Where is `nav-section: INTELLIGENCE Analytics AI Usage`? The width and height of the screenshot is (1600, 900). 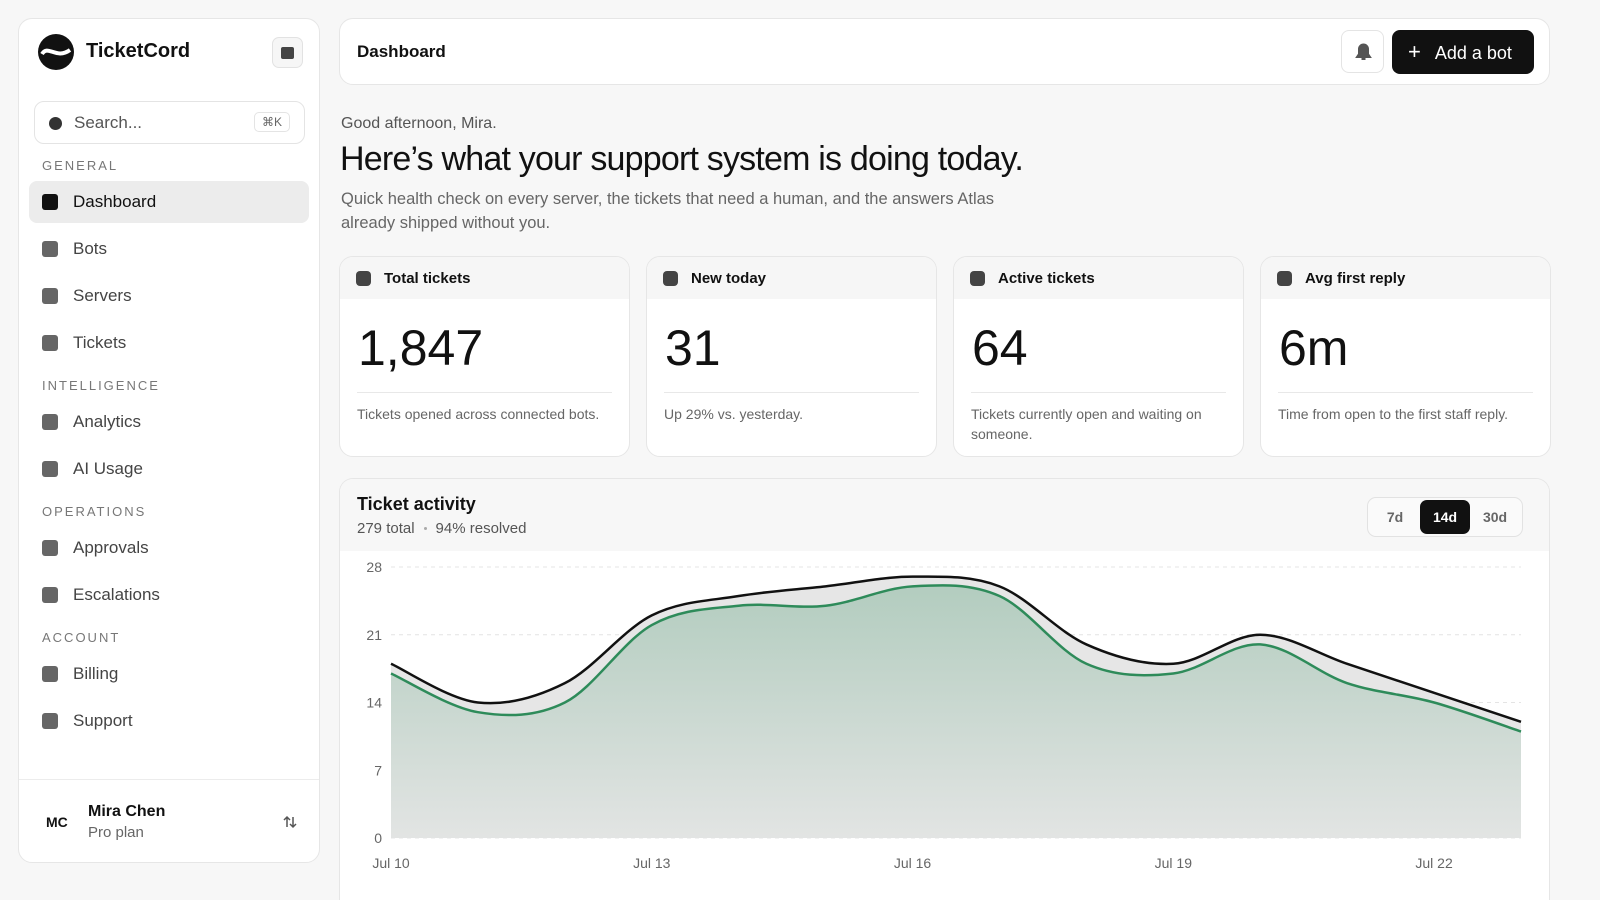 nav-section: INTELLIGENCE Analytics AI Usage is located at coordinates (169, 432).